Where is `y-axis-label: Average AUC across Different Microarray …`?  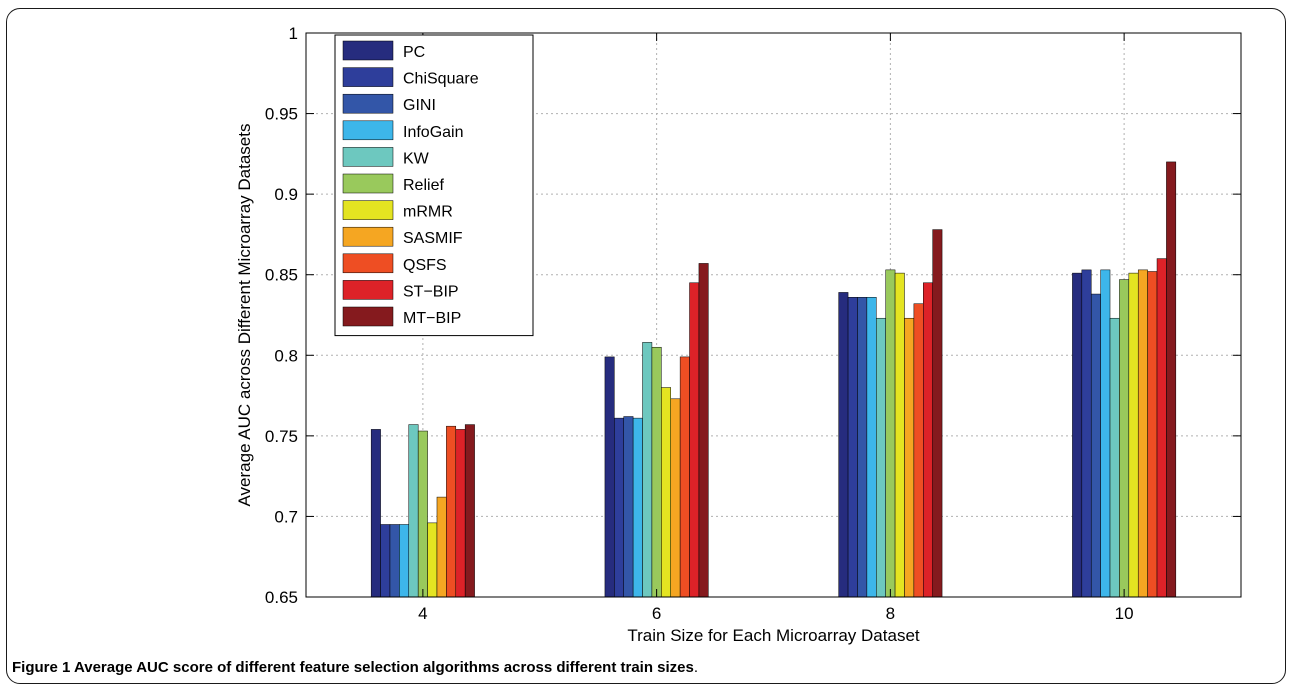 y-axis-label: Average AUC across Different Microarray … is located at coordinates (244, 315).